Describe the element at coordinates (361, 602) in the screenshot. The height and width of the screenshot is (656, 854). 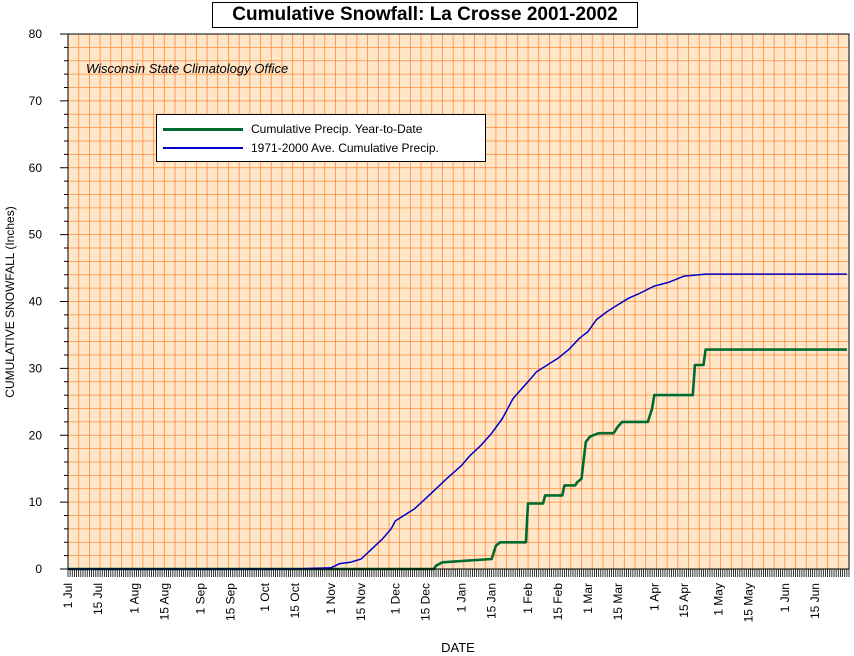
I see `x-tick-label: 15 Nov` at that location.